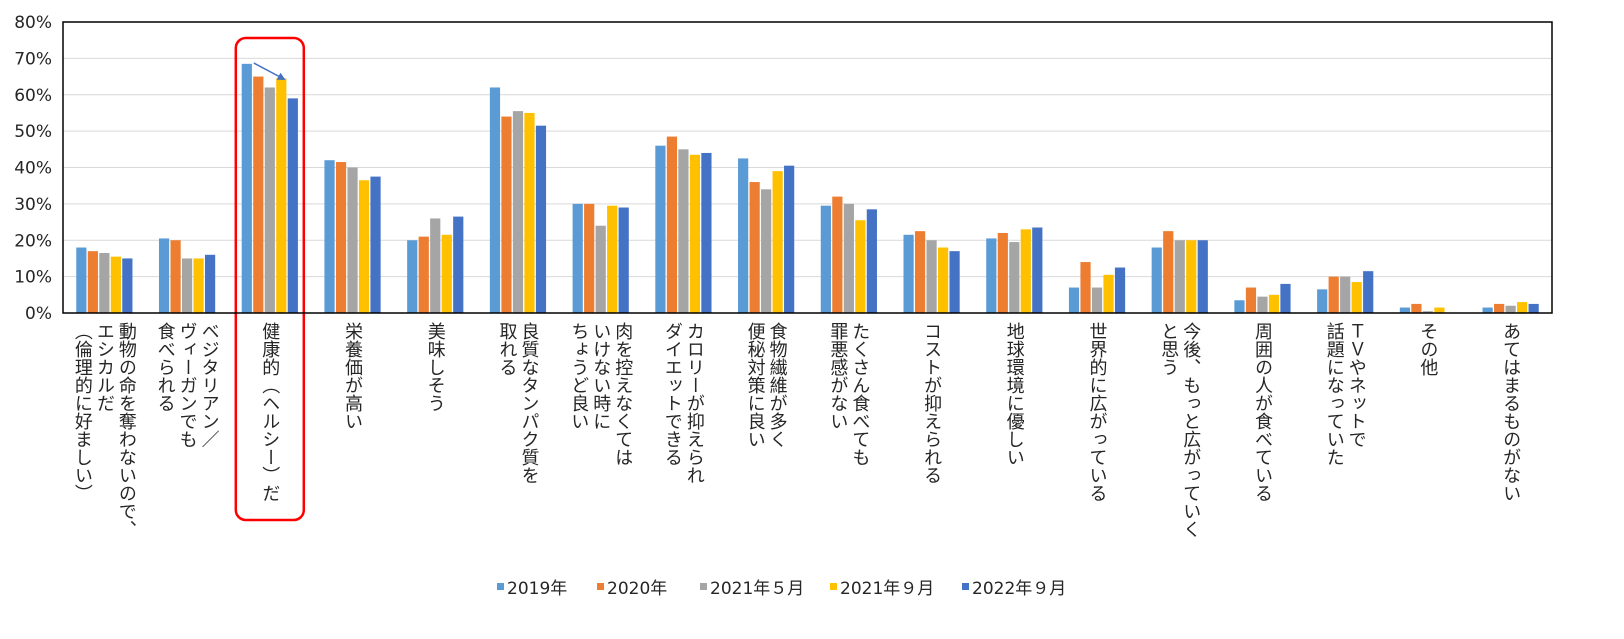  What do you see at coordinates (1190, 430) in the screenshot?
I see `x-category-label: 今後、もっと広がっていく` at bounding box center [1190, 430].